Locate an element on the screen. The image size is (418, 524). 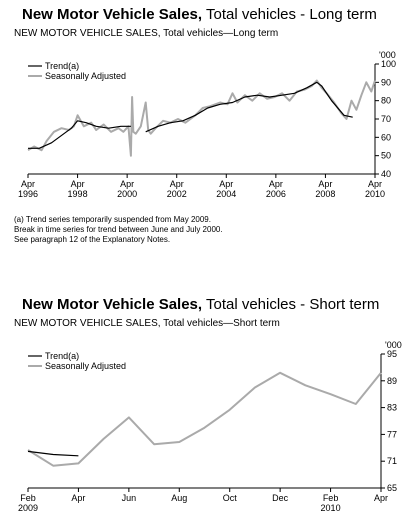
y-tick-label: 77 is located at coordinates (392, 434).